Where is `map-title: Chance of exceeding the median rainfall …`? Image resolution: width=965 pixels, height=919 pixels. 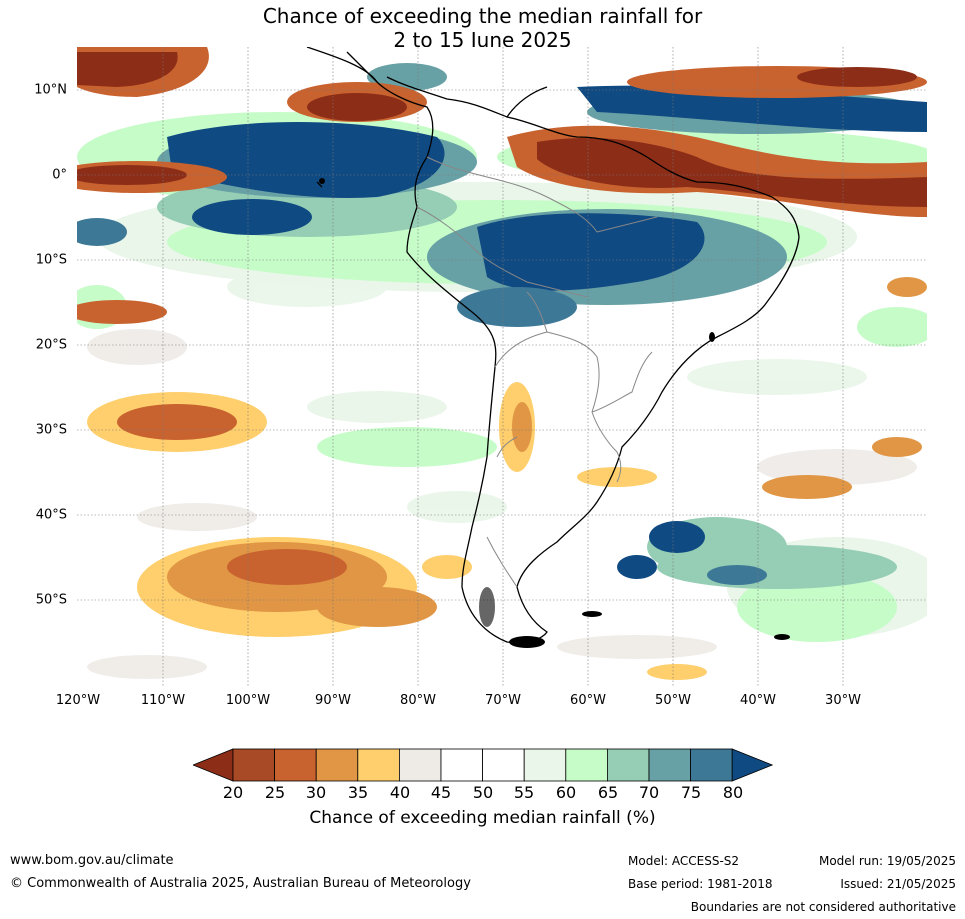
map-title: Chance of exceeding the median rainfall … is located at coordinates (482, 28).